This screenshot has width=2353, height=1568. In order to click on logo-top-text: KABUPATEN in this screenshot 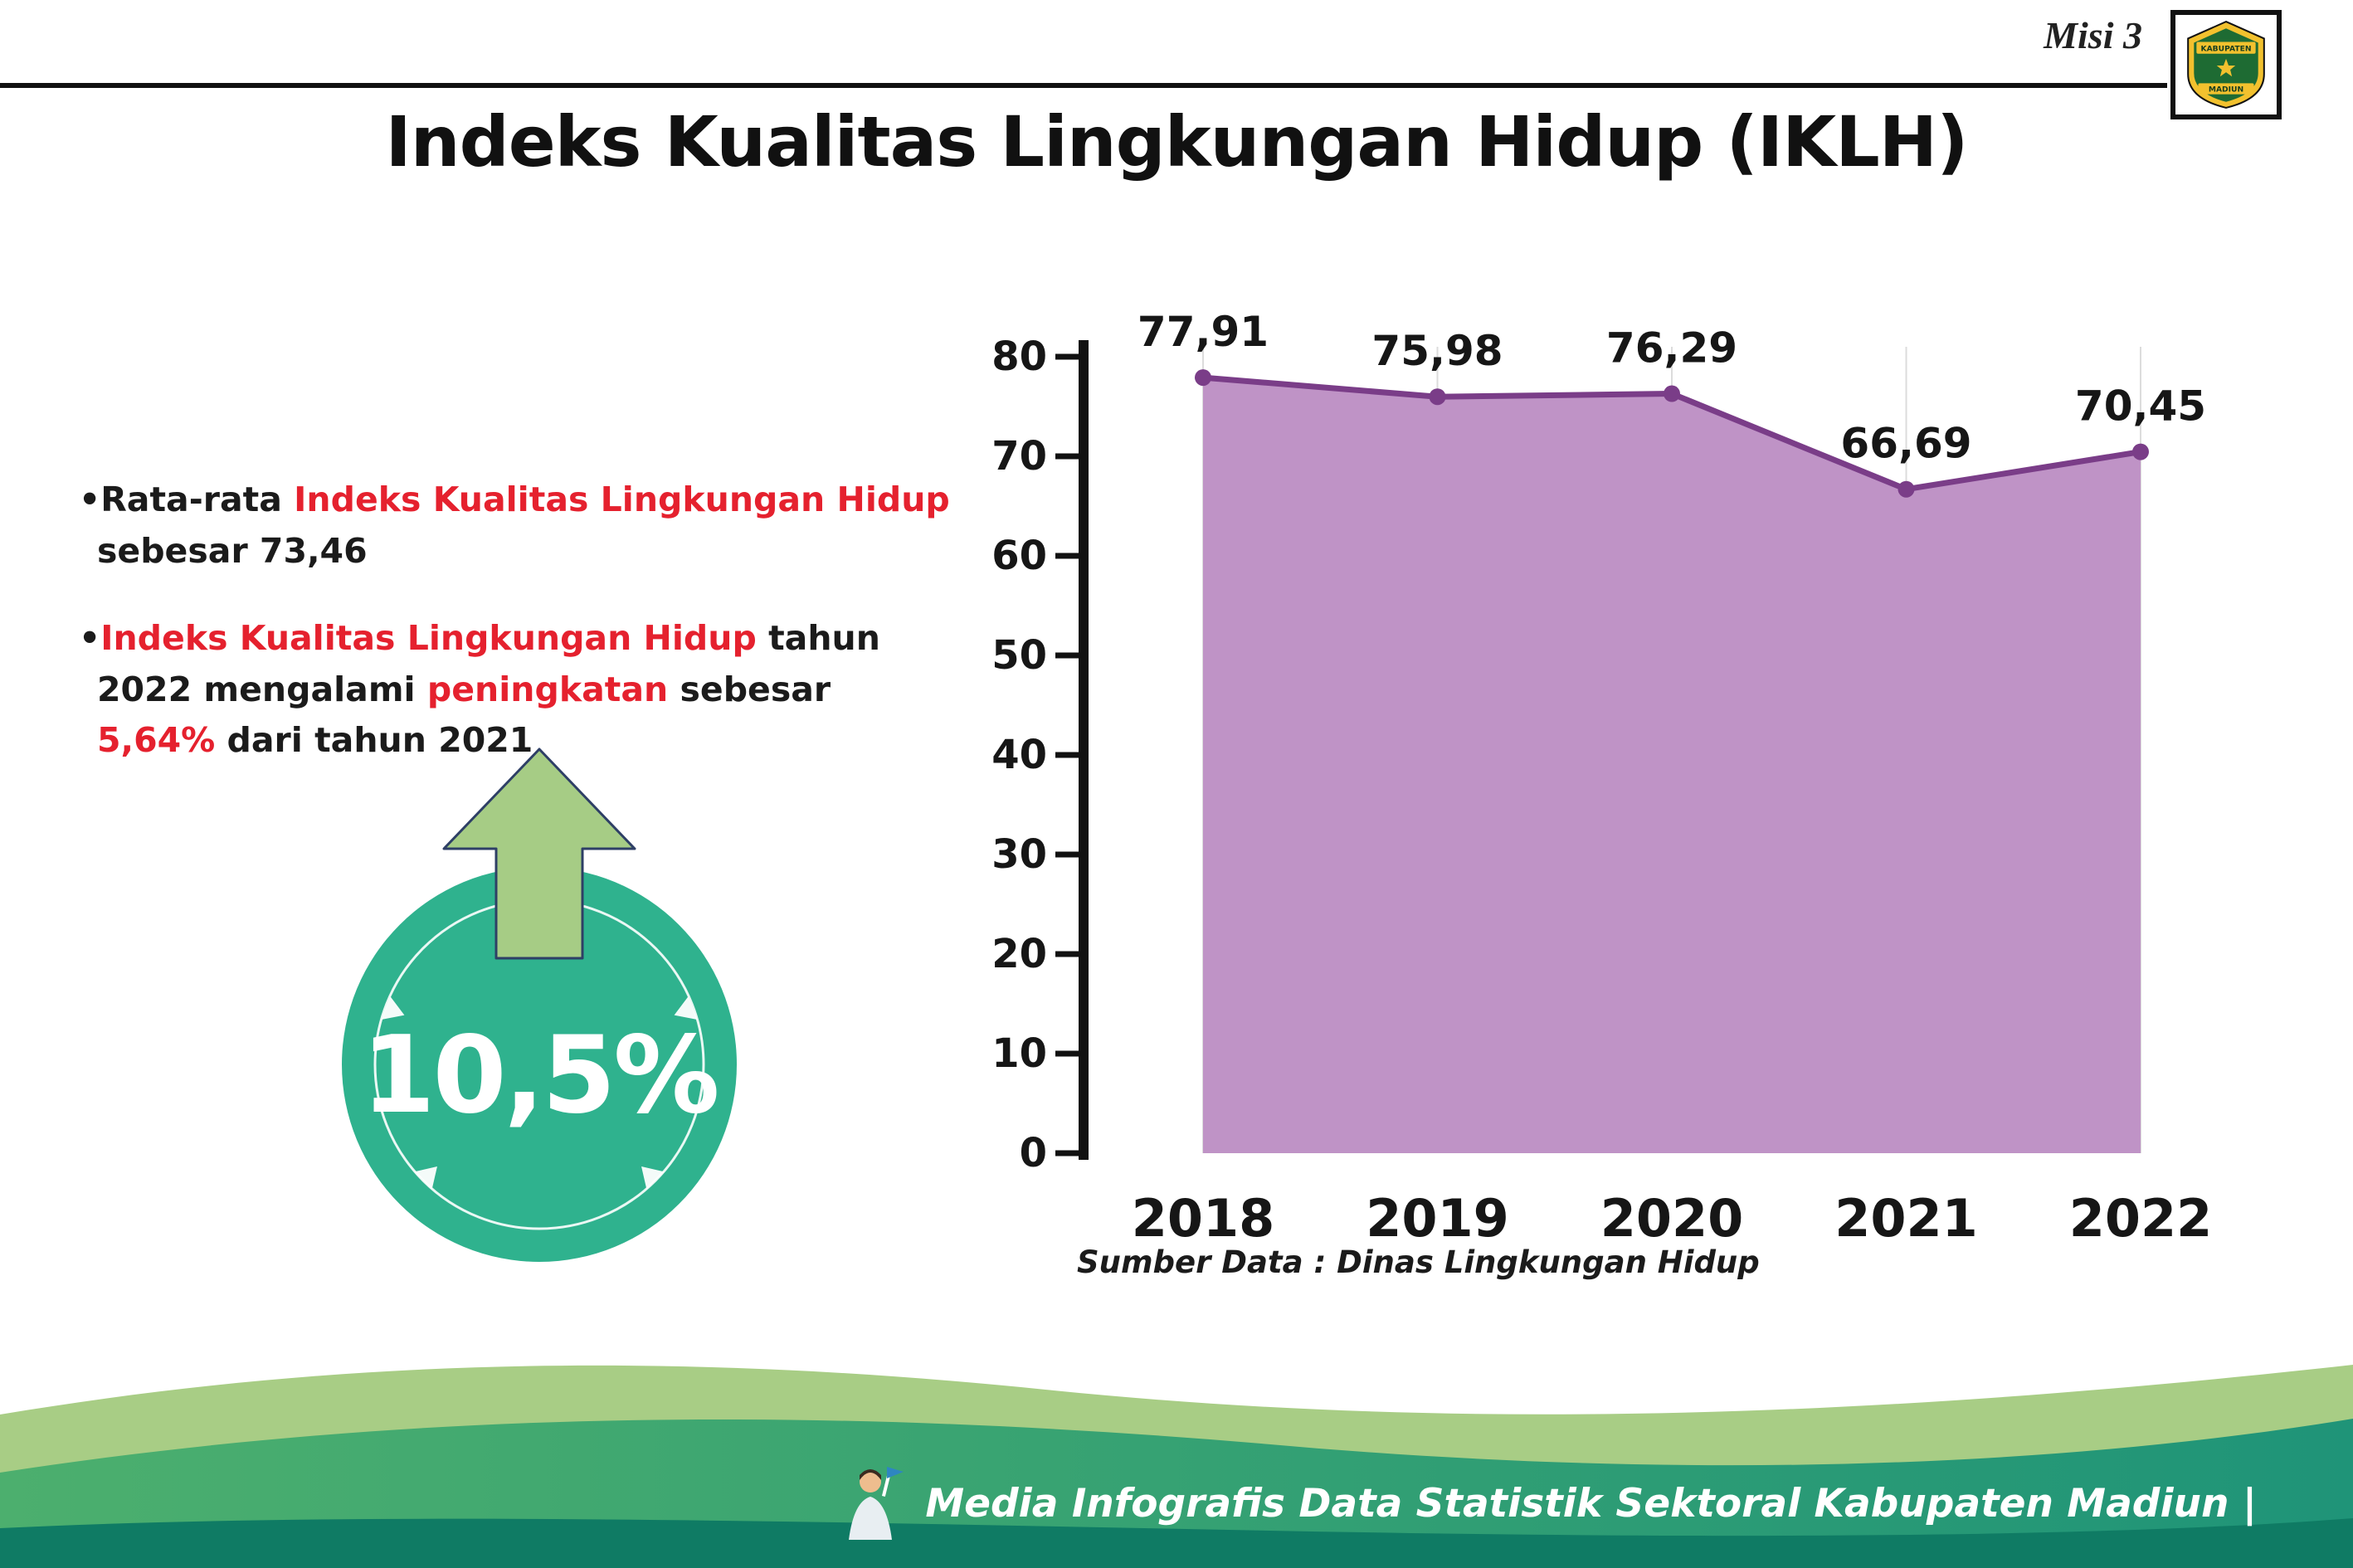, I will do `click(2225, 49)`.